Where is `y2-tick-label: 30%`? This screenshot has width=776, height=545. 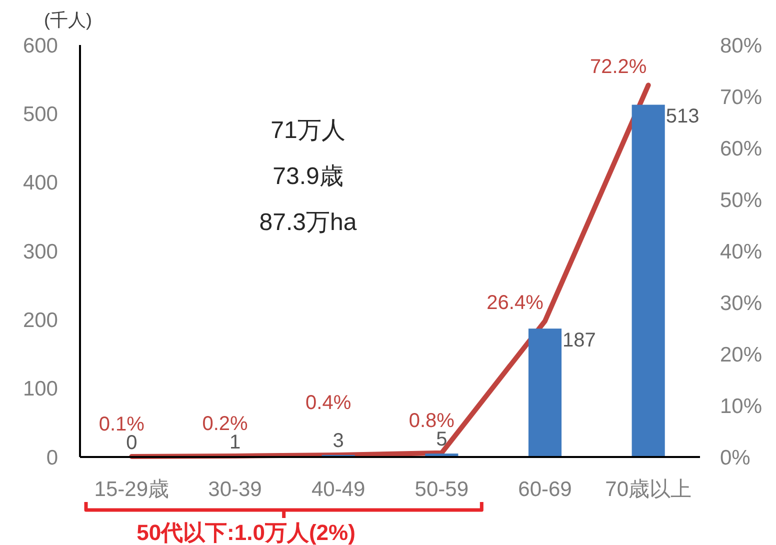
y2-tick-label: 30% is located at coordinates (741, 303).